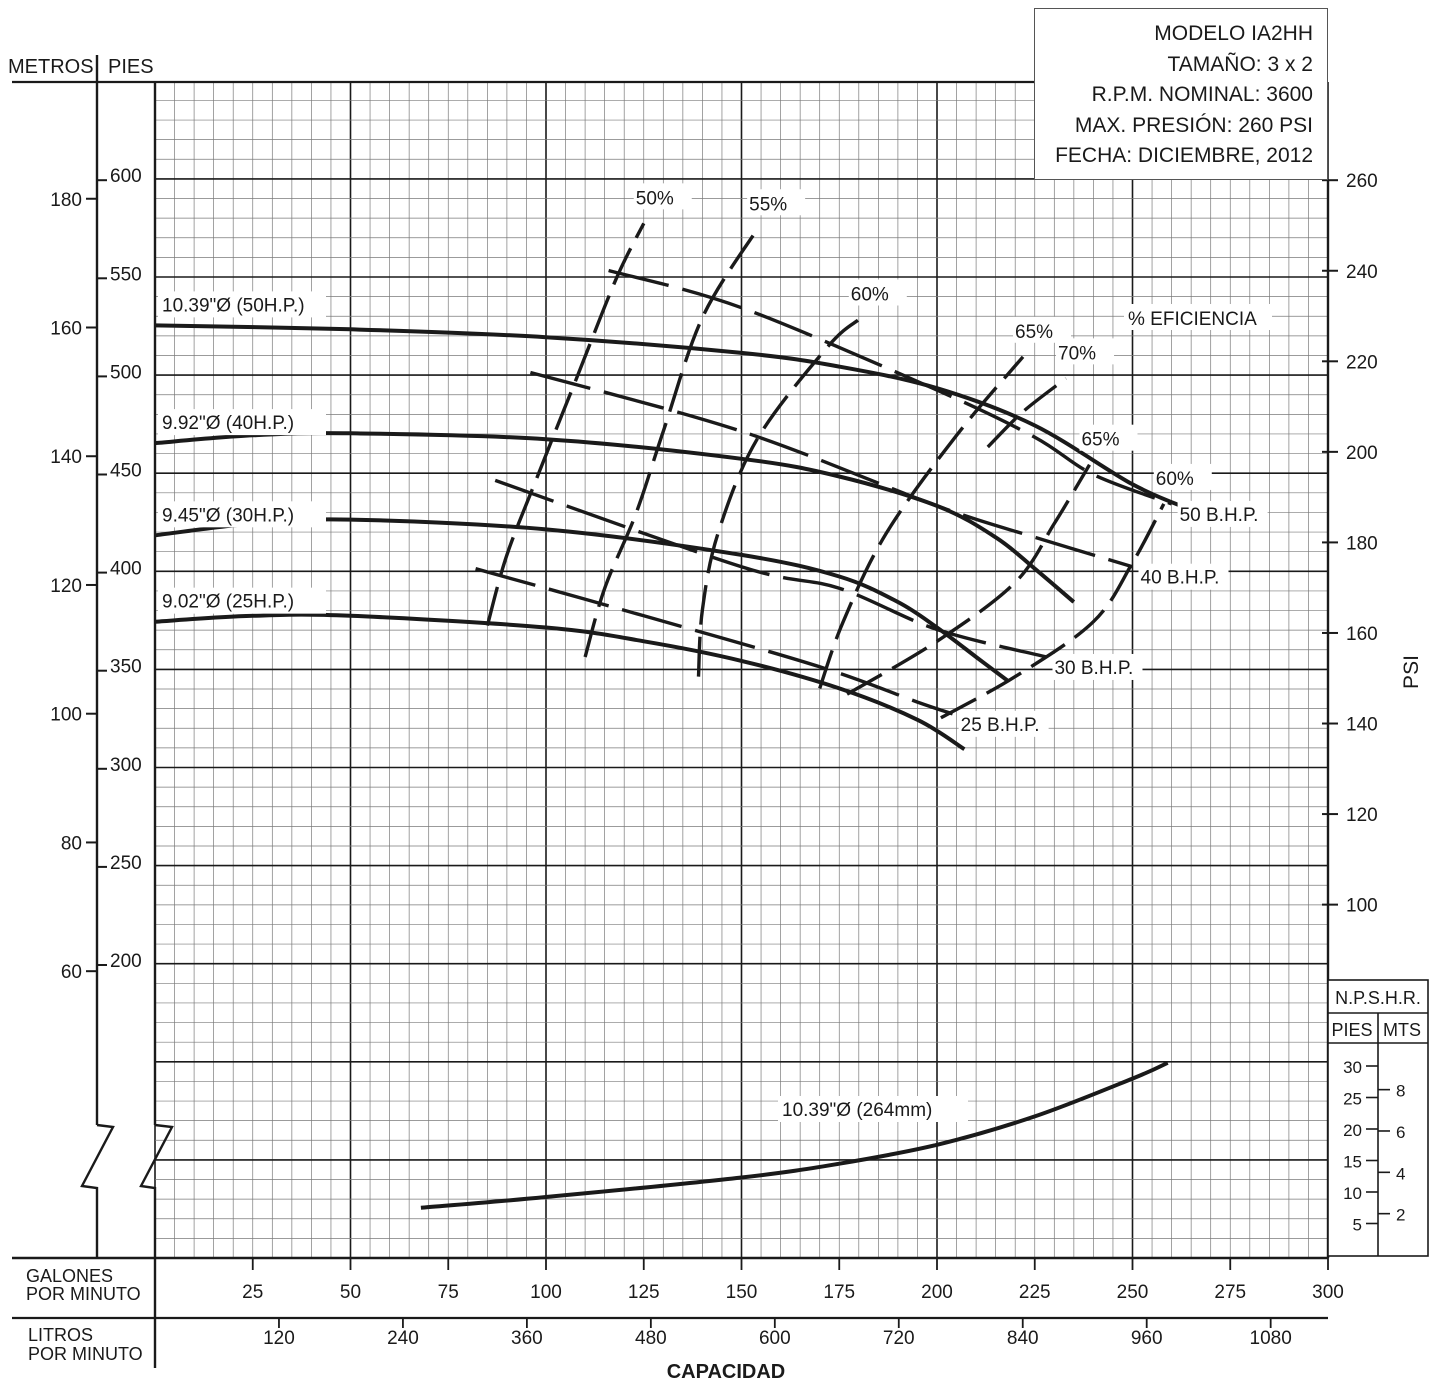 This screenshot has width=1440, height=1382. I want to click on psi-tick-label: 220, so click(1362, 362).